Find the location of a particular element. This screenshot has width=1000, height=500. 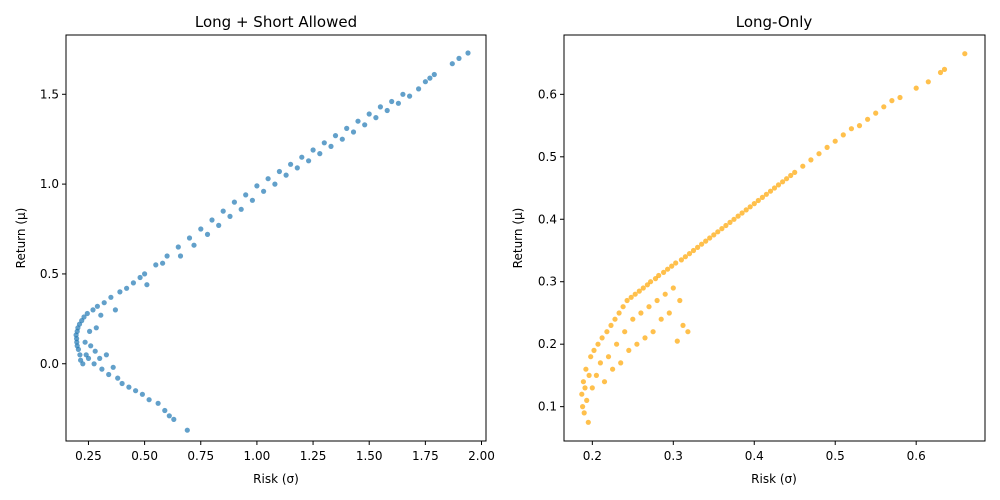

x-tick-label: 0.3 is located at coordinates (673, 456).